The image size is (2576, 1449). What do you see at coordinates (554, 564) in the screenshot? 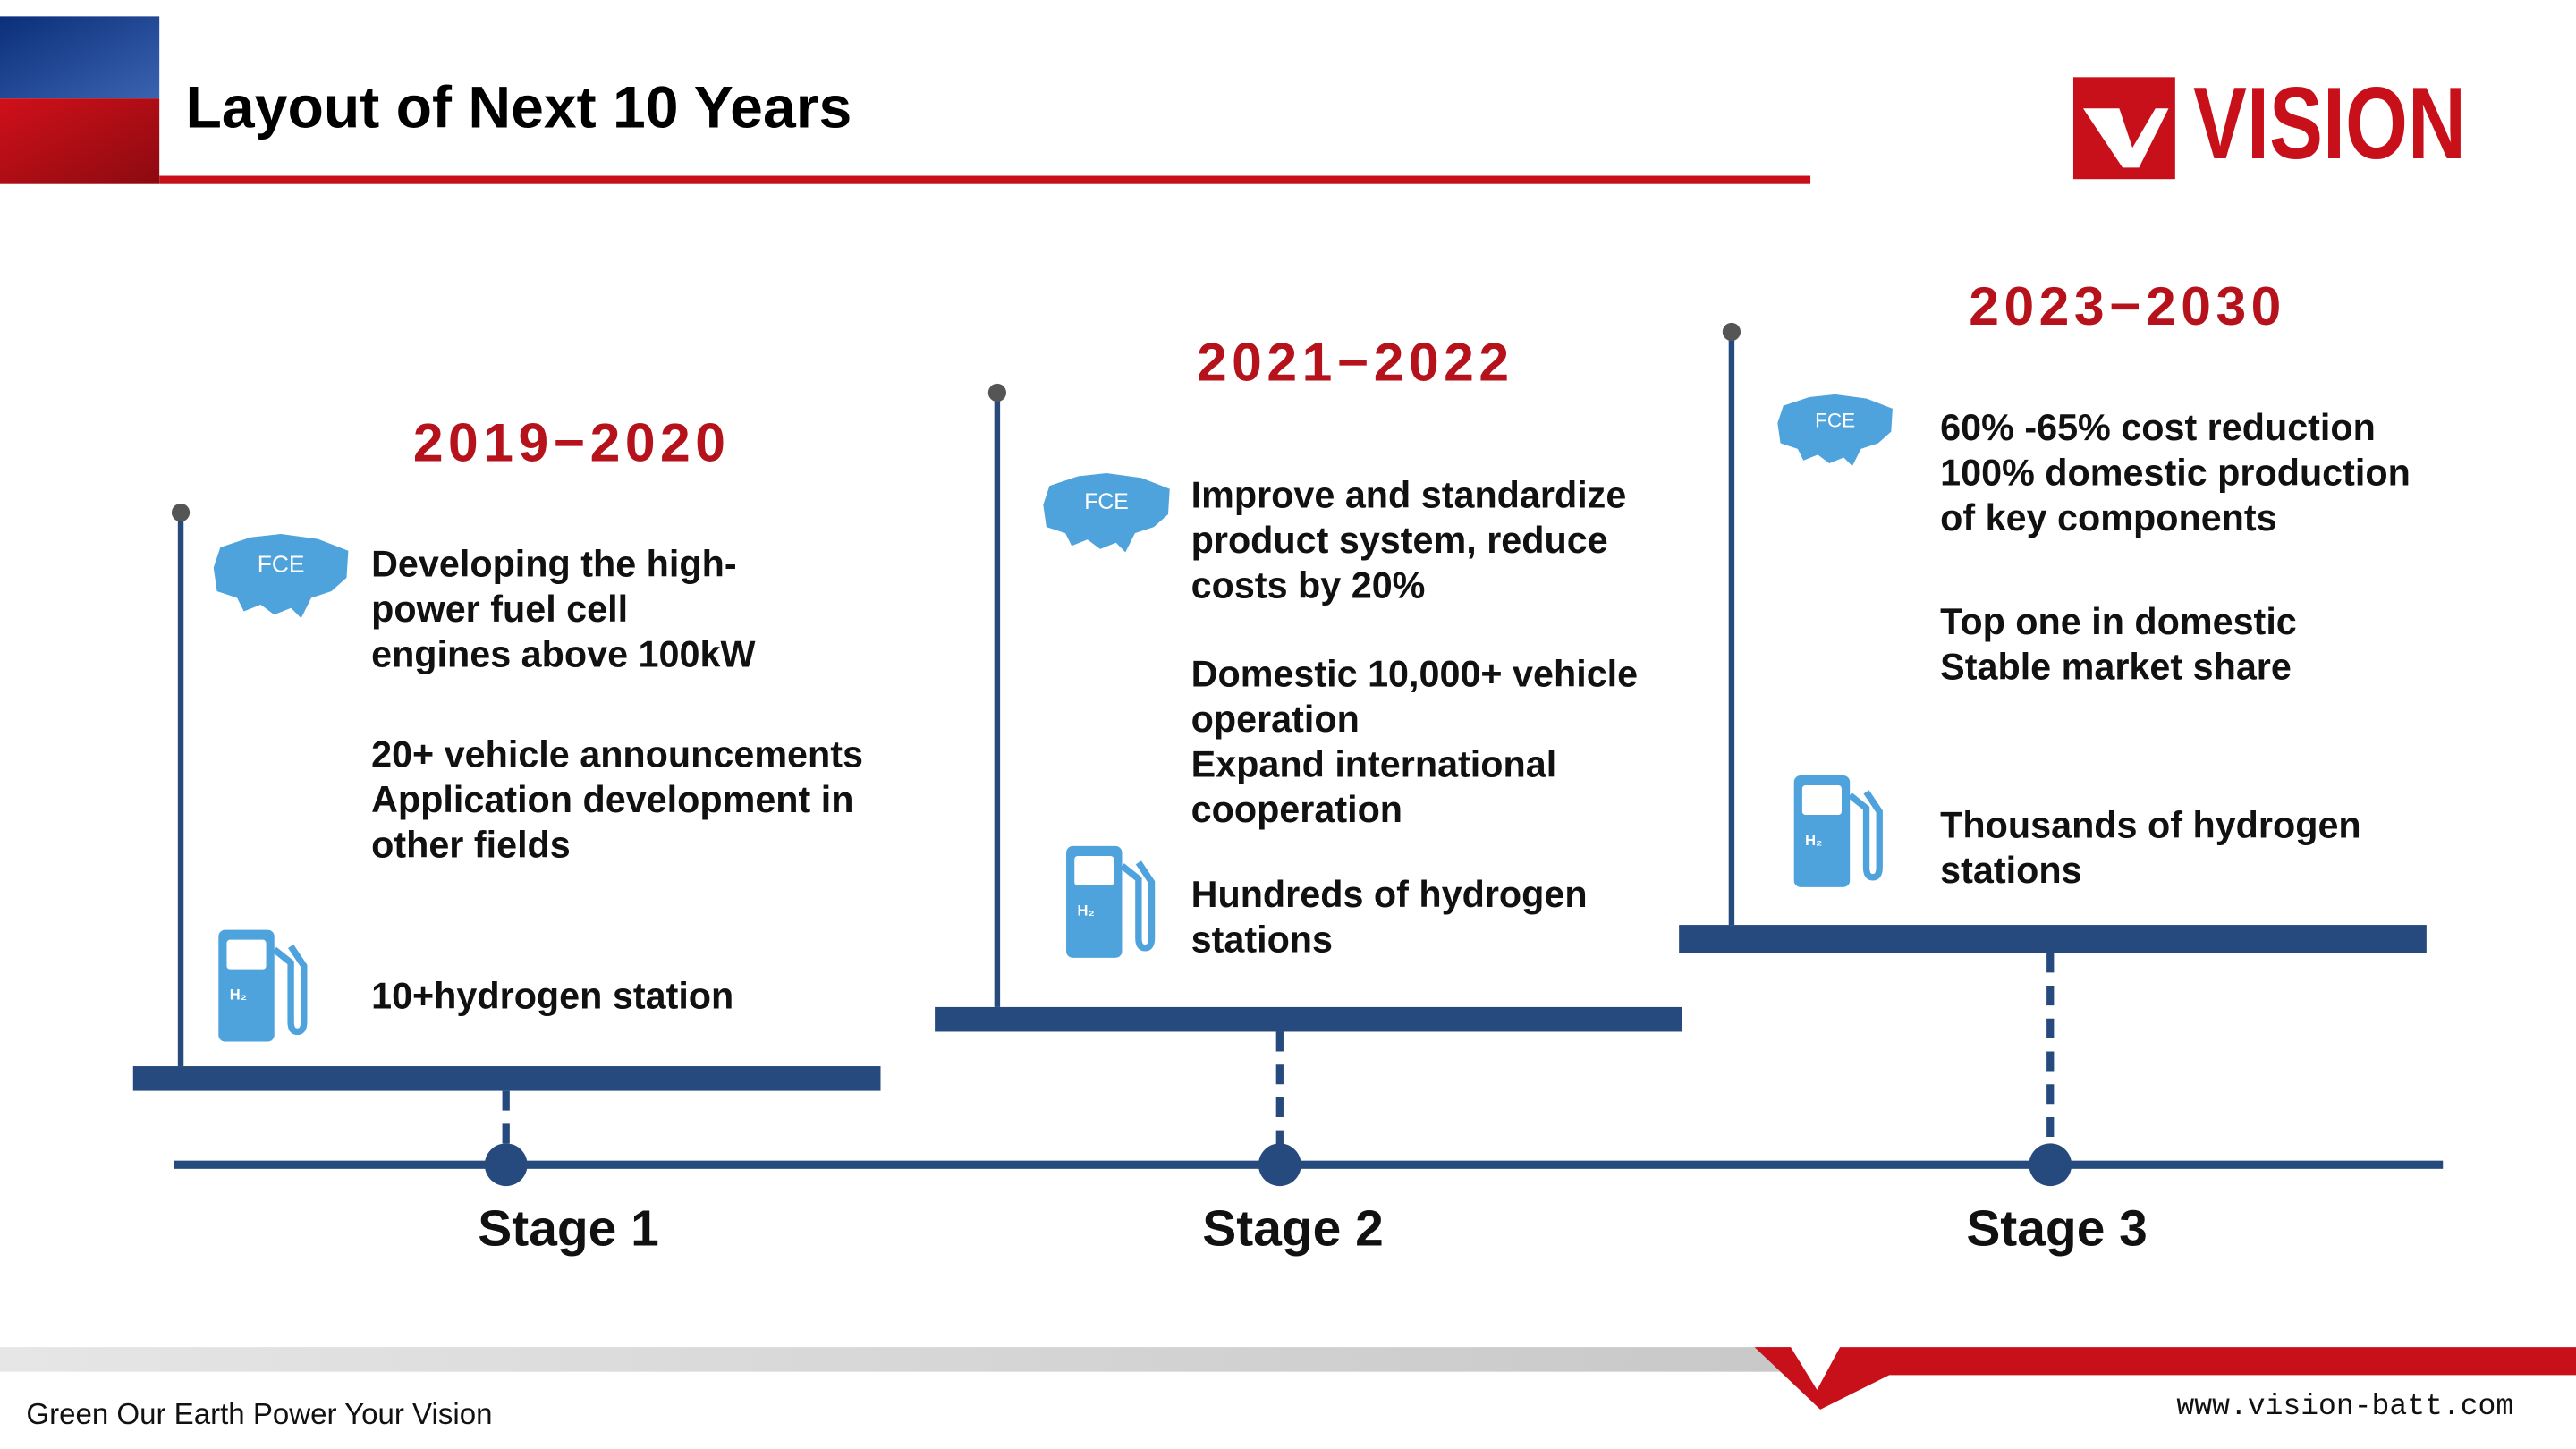
I see `milestone-line: Developing the high-` at bounding box center [554, 564].